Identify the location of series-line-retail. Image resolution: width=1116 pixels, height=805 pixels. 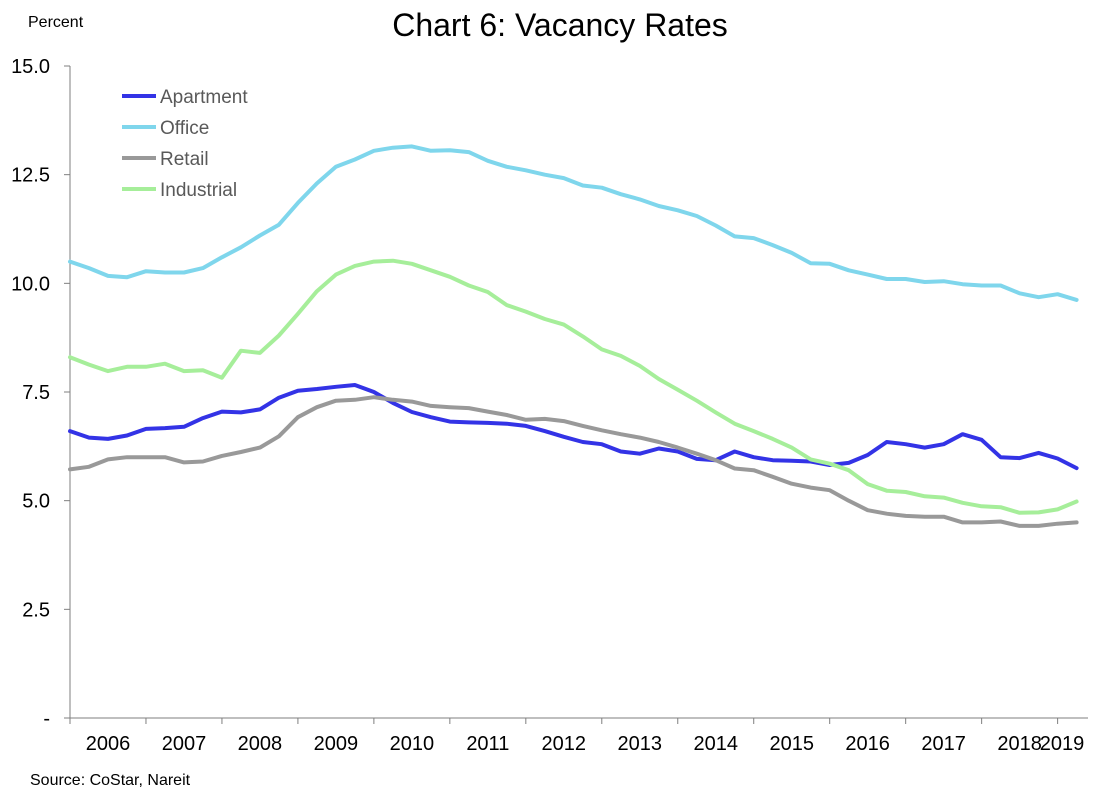
(573, 461).